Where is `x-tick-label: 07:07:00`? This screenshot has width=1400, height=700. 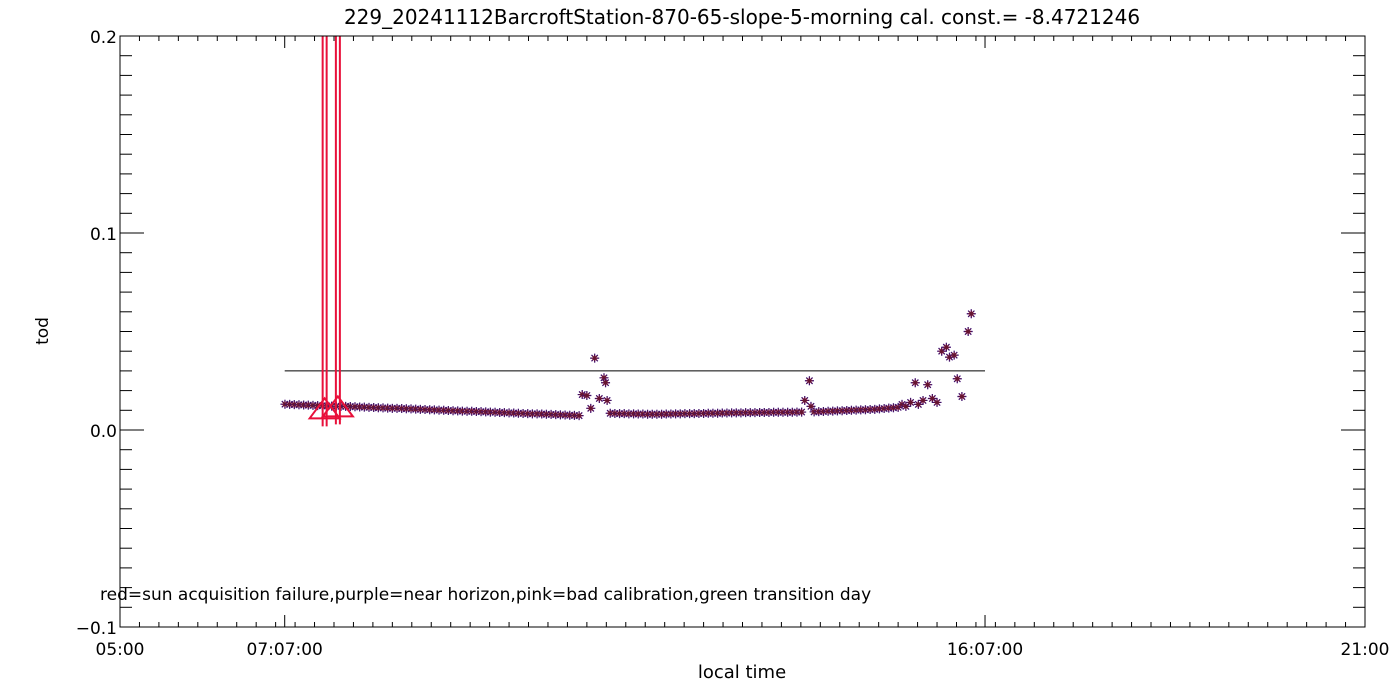 x-tick-label: 07:07:00 is located at coordinates (285, 650).